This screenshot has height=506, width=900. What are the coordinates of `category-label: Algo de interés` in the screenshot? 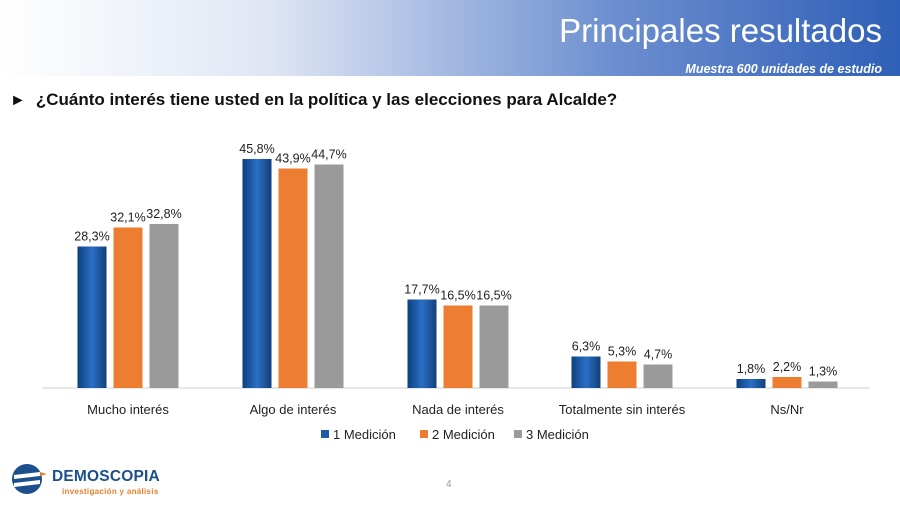 It's located at (293, 409).